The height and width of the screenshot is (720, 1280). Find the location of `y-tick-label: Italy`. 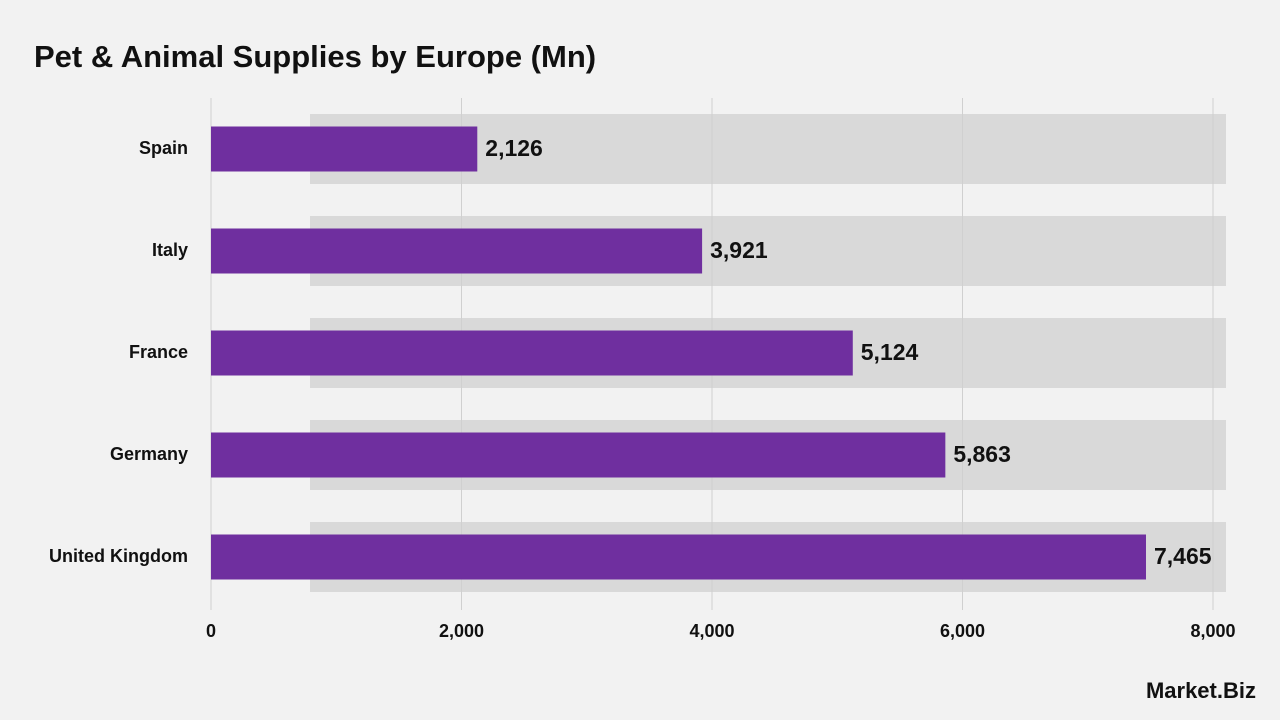

y-tick-label: Italy is located at coordinates (170, 250).